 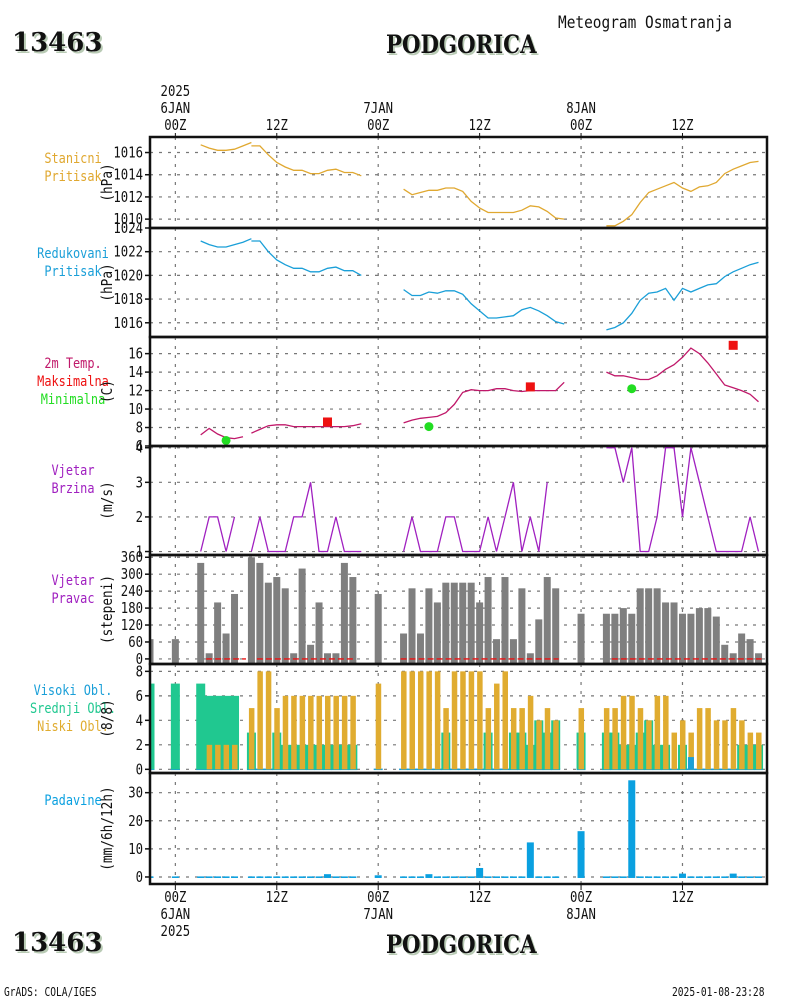 I want to click on y-tick-label: 10, so click(x=135, y=849).